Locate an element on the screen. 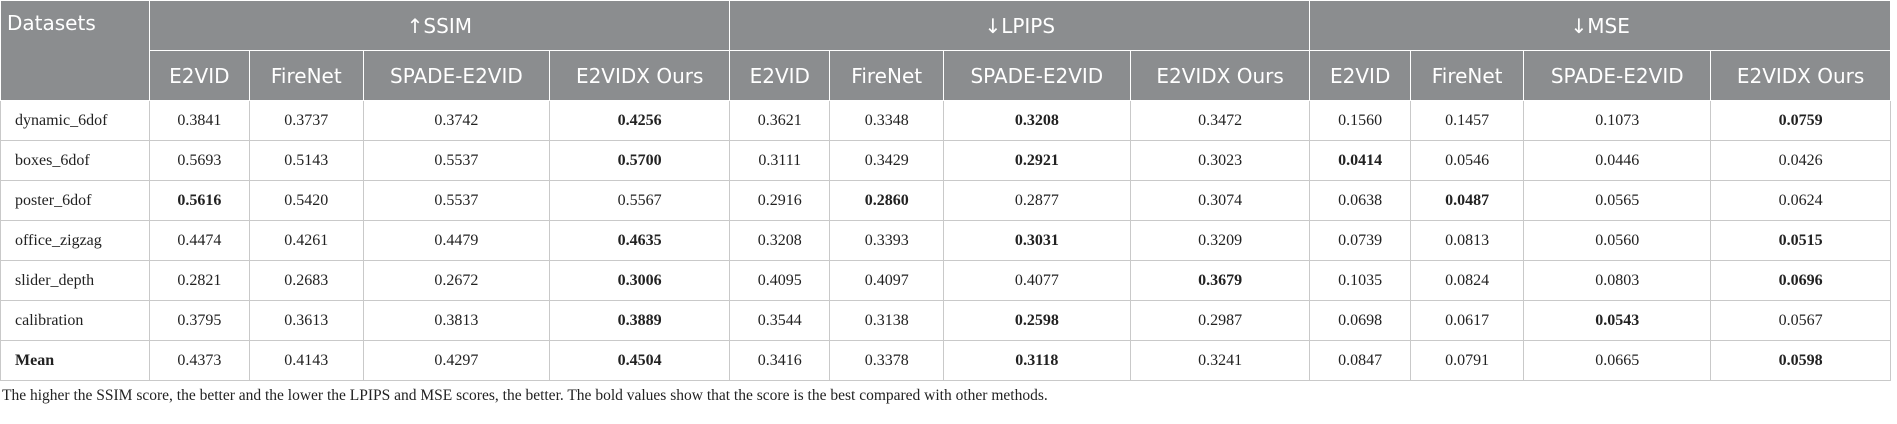  value-cell: 0.3889 is located at coordinates (640, 320).